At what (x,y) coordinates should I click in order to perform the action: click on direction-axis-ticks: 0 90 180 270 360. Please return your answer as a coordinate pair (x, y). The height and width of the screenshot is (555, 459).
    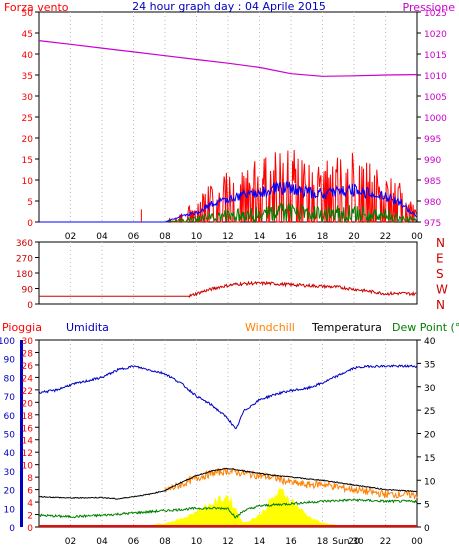
    Looking at the image, I should click on (27, 275).